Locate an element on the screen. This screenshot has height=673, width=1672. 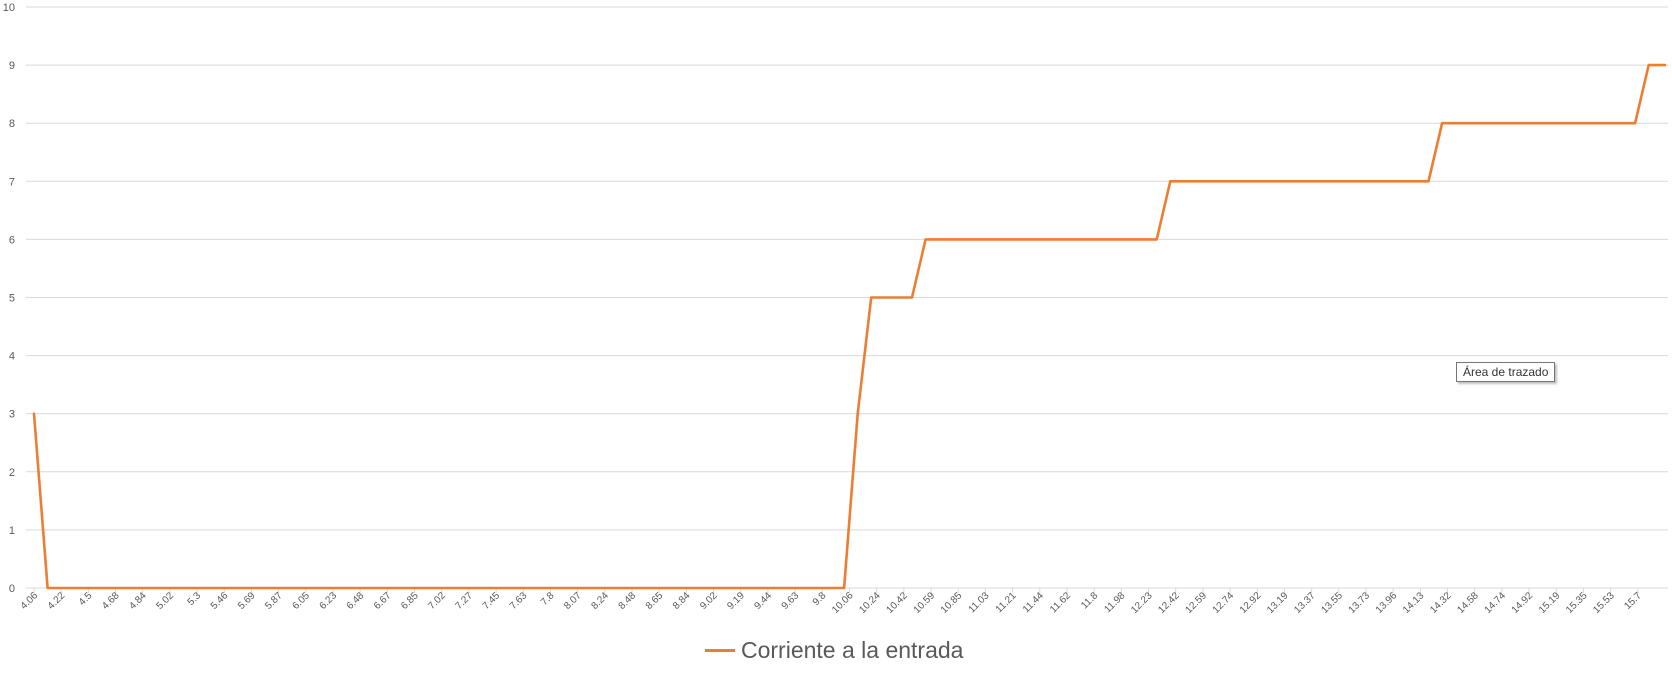
y-tick-label: 10 is located at coordinates (9, 8).